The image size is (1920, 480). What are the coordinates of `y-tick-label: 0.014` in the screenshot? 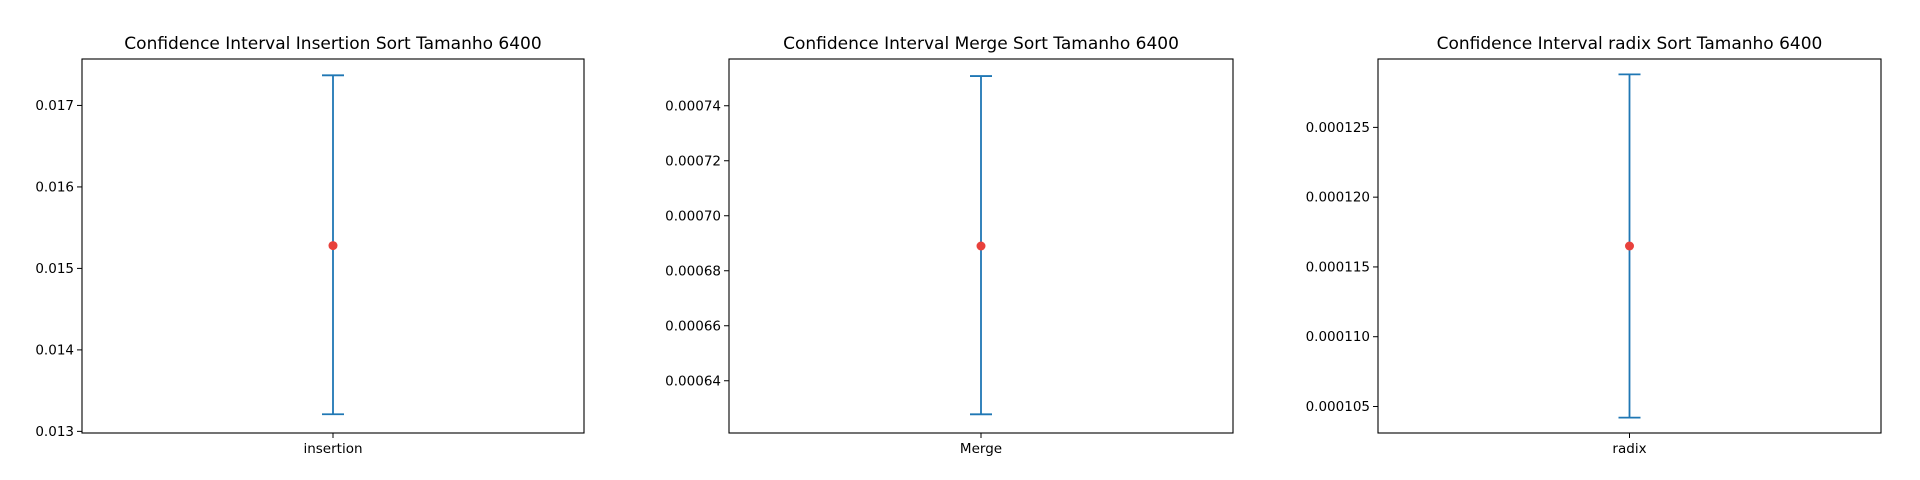 It's located at (54, 350).